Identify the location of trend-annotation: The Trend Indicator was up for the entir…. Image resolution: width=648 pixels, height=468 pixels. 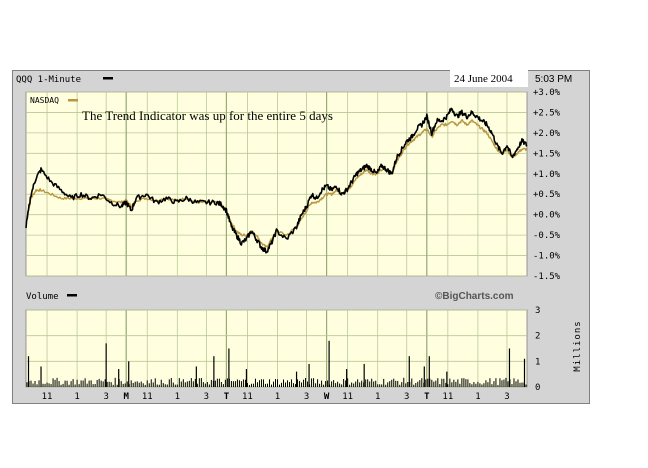
(207, 115).